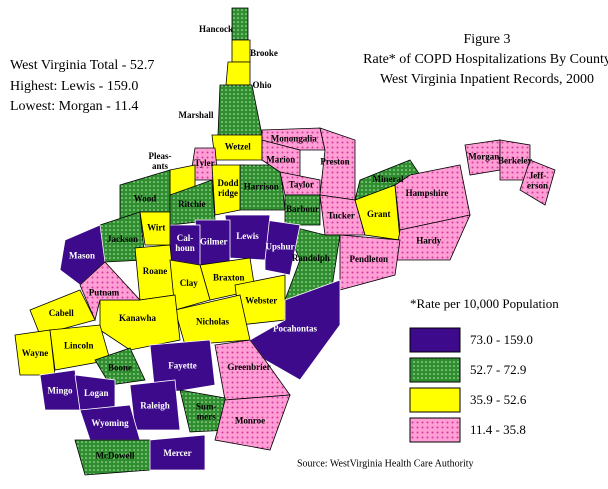 This screenshot has width=608, height=489. I want to click on county-label: mers, so click(206, 417).